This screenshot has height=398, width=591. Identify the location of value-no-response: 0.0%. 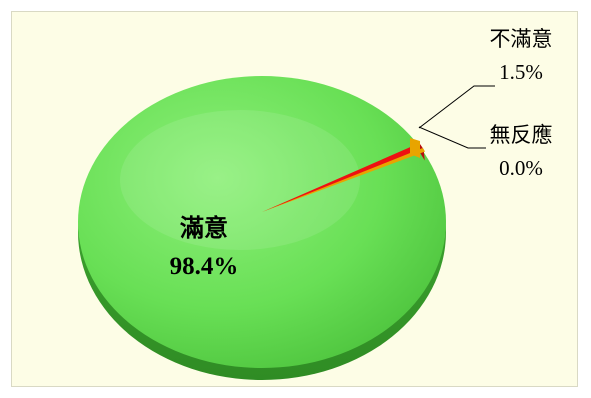
(521, 168).